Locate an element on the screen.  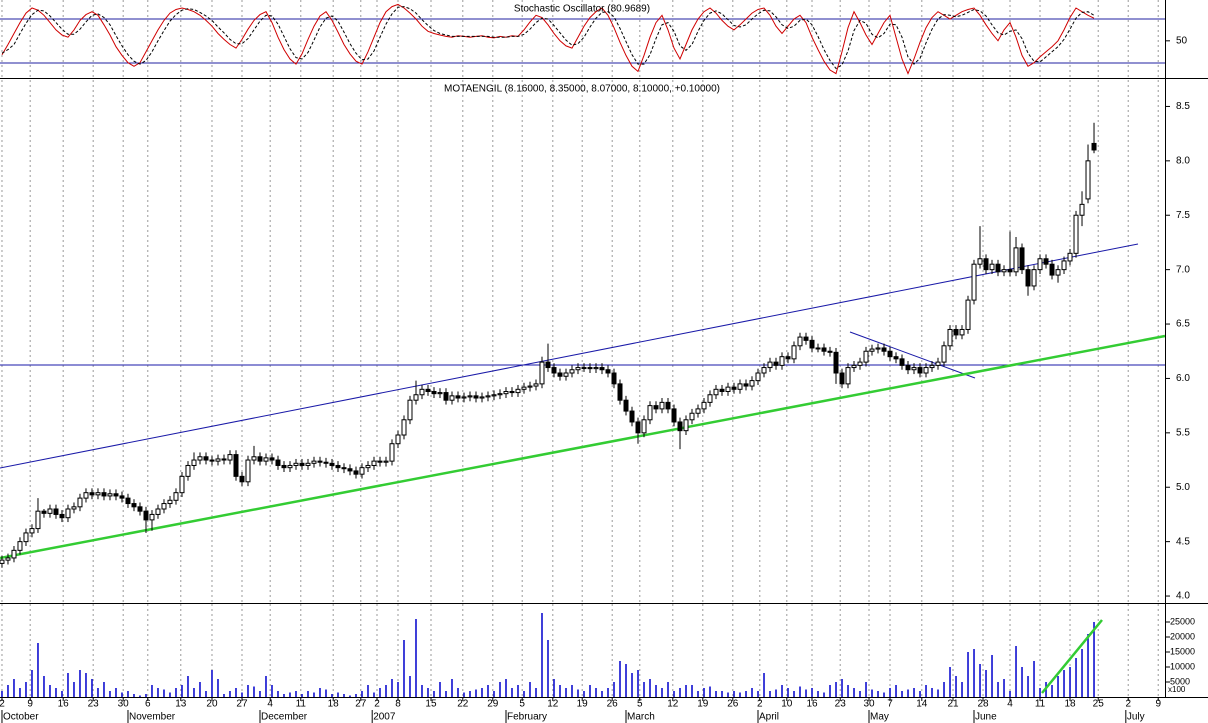
y-tick-label: 7.5 is located at coordinates (1183, 215).